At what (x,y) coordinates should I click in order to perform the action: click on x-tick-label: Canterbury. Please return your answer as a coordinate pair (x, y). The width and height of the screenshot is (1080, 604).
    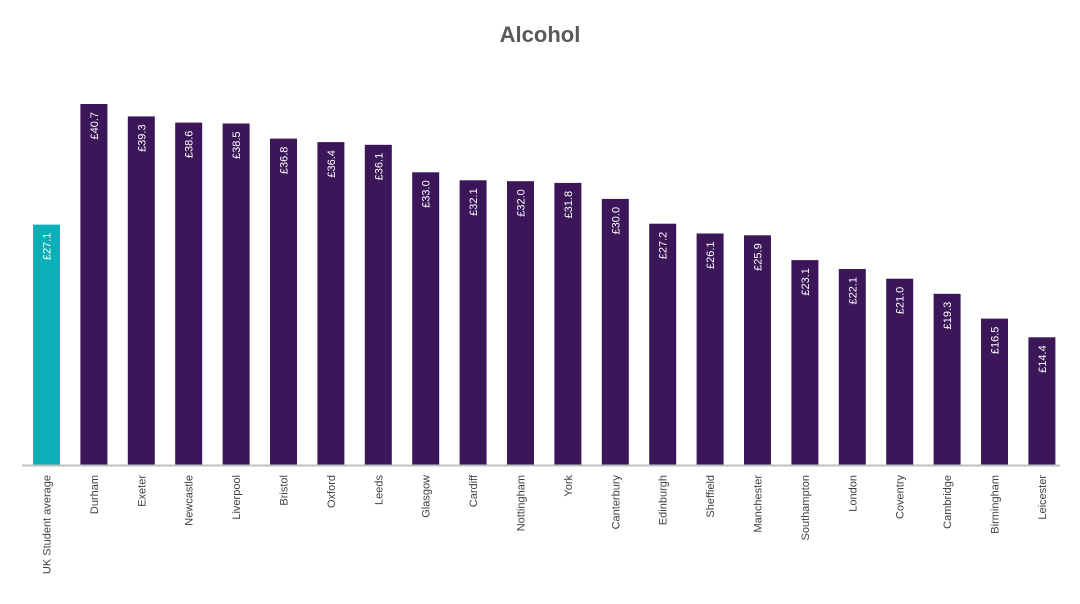
    Looking at the image, I should click on (616, 502).